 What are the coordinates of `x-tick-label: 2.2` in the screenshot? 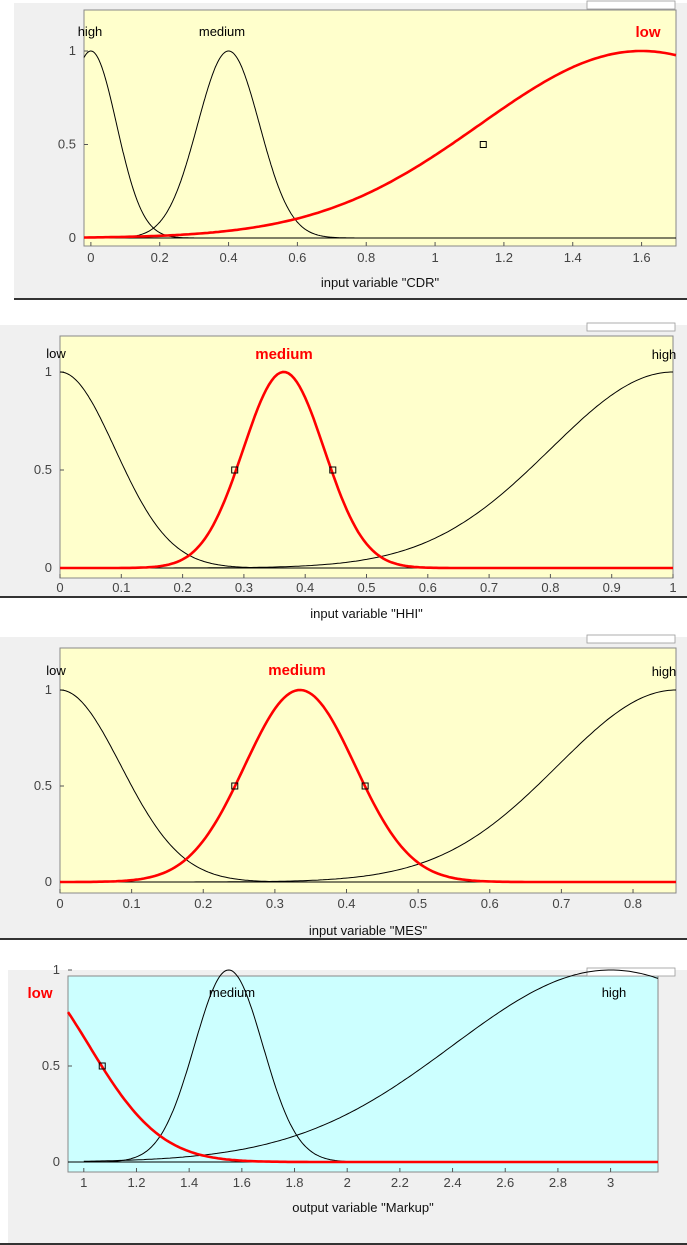 It's located at (400, 1182).